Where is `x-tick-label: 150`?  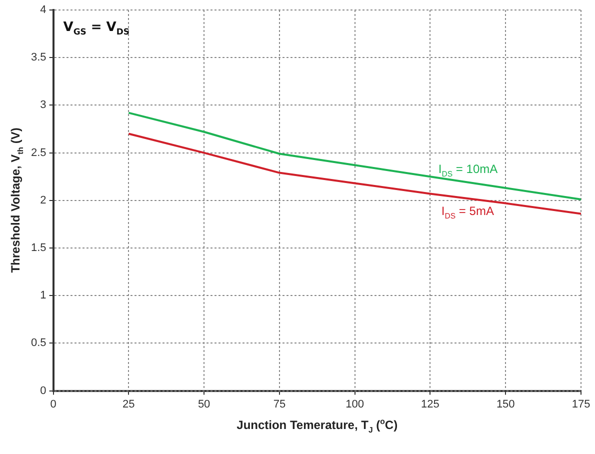
x-tick-label: 150 is located at coordinates (505, 404).